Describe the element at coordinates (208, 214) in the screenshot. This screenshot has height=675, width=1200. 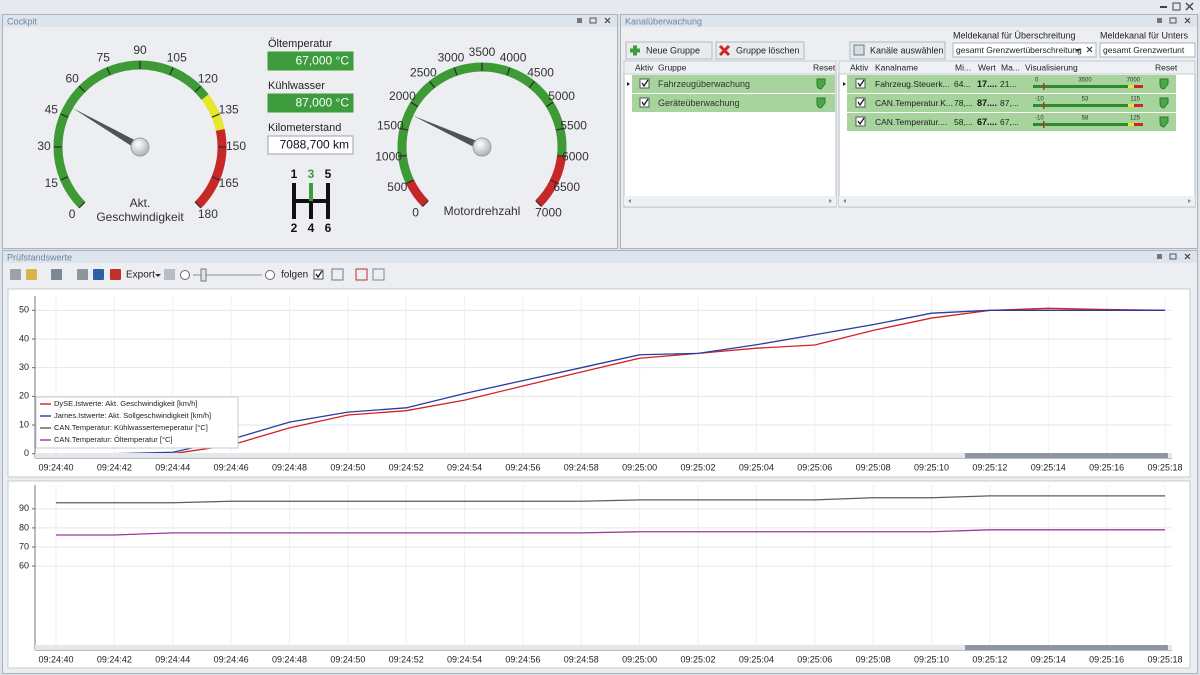
I see `gauge-tick-label: 180` at that location.